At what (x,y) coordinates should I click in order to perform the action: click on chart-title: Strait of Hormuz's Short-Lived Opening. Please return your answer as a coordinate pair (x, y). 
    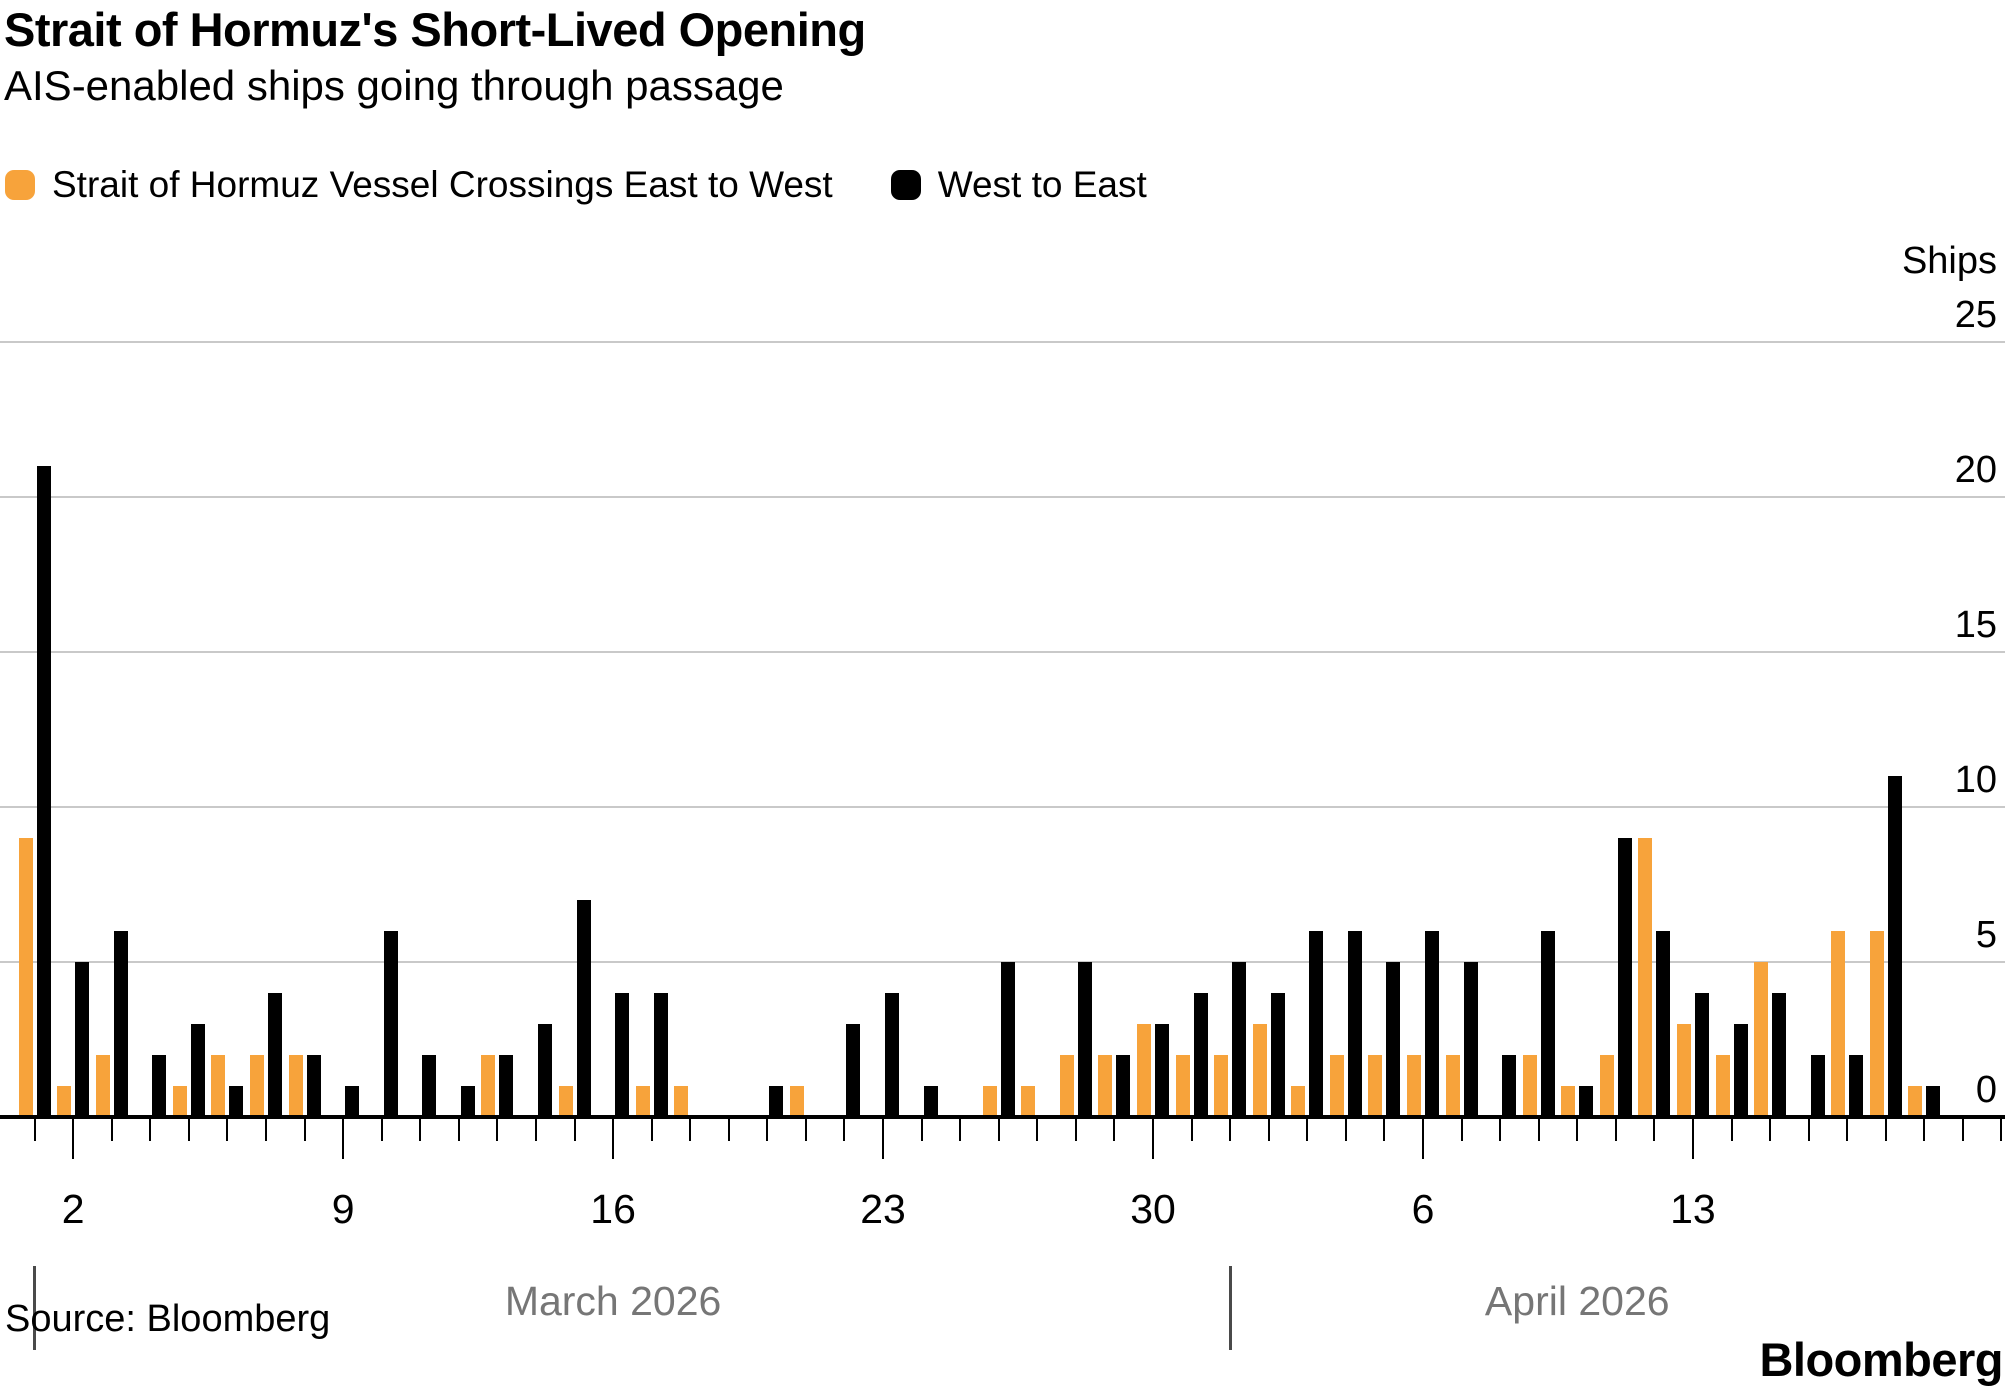
    Looking at the image, I should click on (435, 29).